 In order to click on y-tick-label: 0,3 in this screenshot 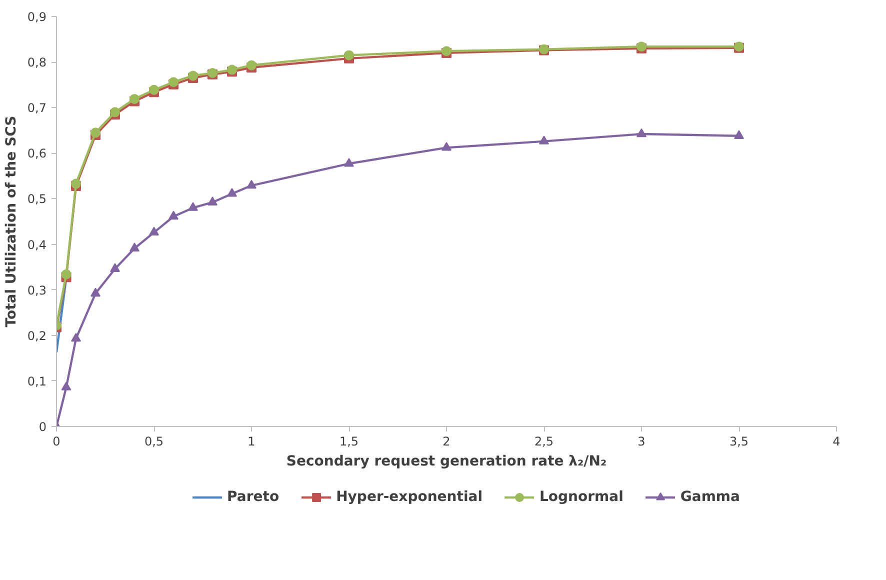, I will do `click(37, 290)`.